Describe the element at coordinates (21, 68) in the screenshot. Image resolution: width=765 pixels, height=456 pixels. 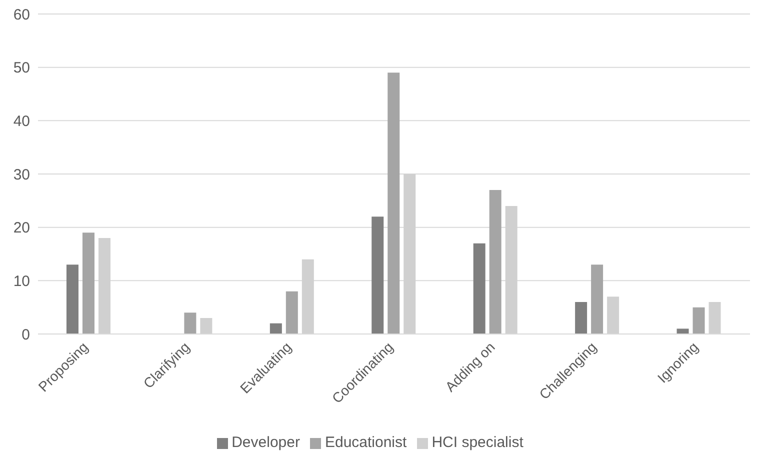
I see `y-tick-label: 50` at that location.